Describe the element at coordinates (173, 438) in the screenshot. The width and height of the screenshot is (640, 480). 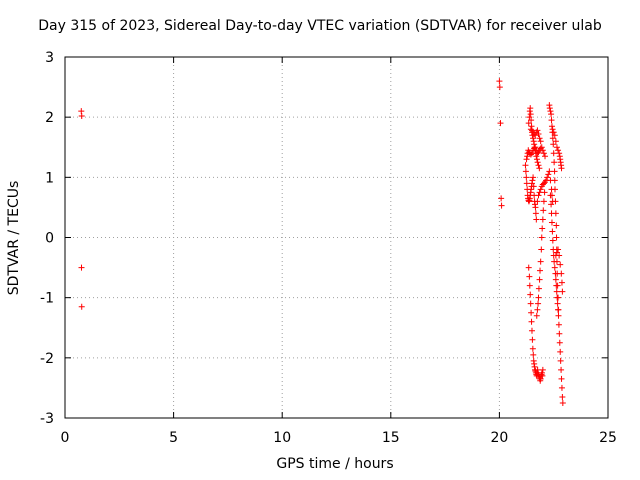
I see `x-tick-label: 5` at that location.